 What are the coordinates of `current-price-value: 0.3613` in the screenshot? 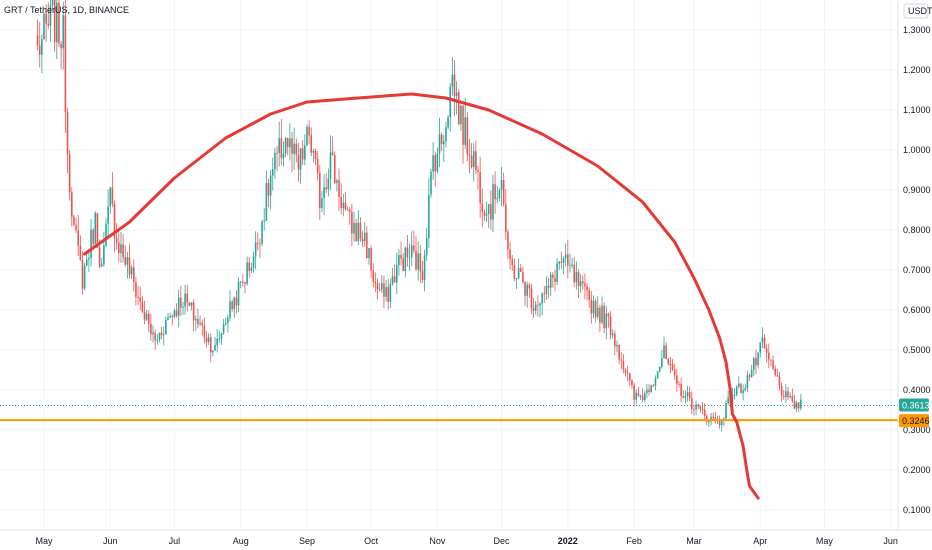 It's located at (916, 405).